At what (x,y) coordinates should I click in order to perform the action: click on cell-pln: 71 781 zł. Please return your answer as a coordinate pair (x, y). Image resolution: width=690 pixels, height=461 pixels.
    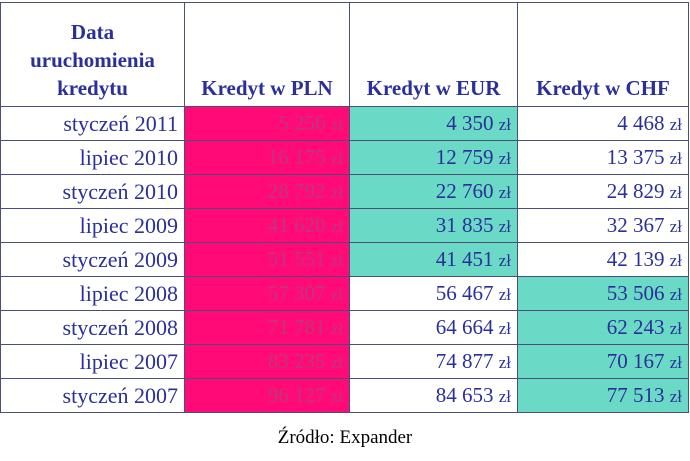
    Looking at the image, I should click on (267, 327).